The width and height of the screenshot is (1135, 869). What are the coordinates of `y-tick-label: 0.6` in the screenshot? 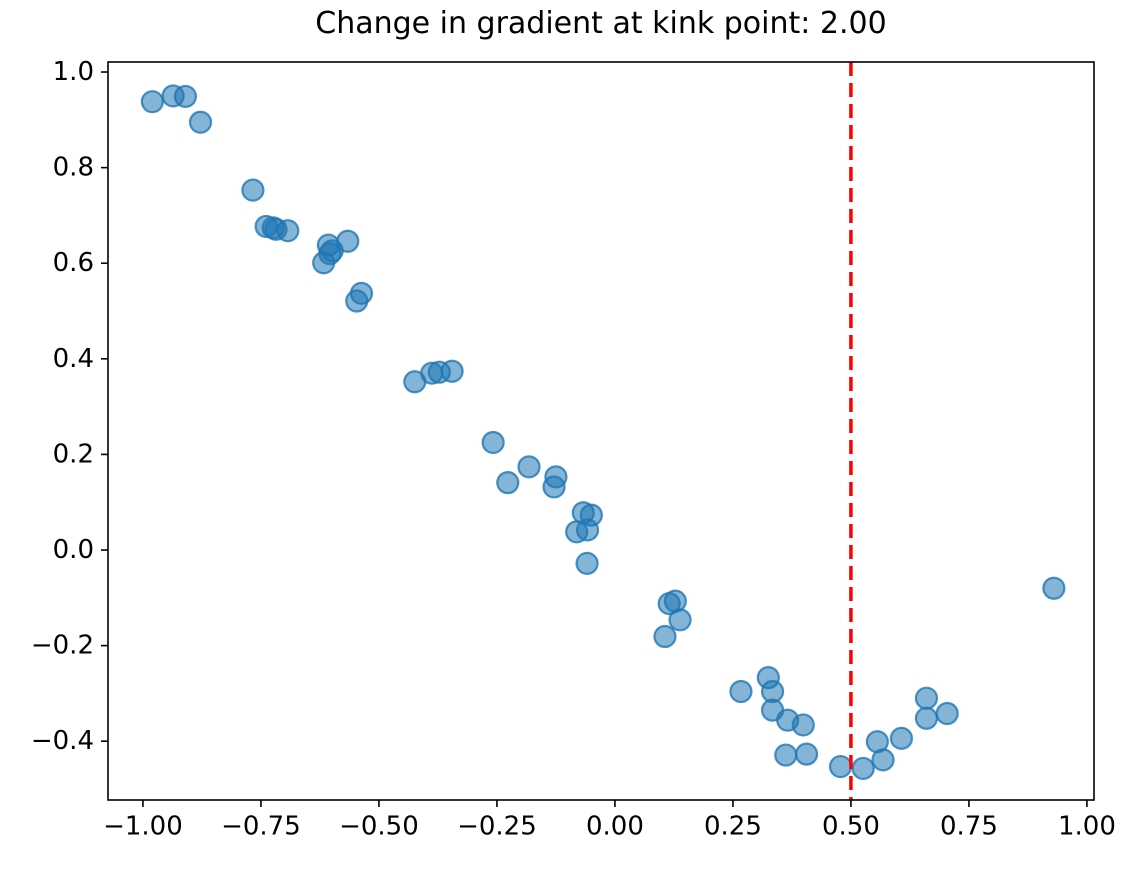 It's located at (73, 263).